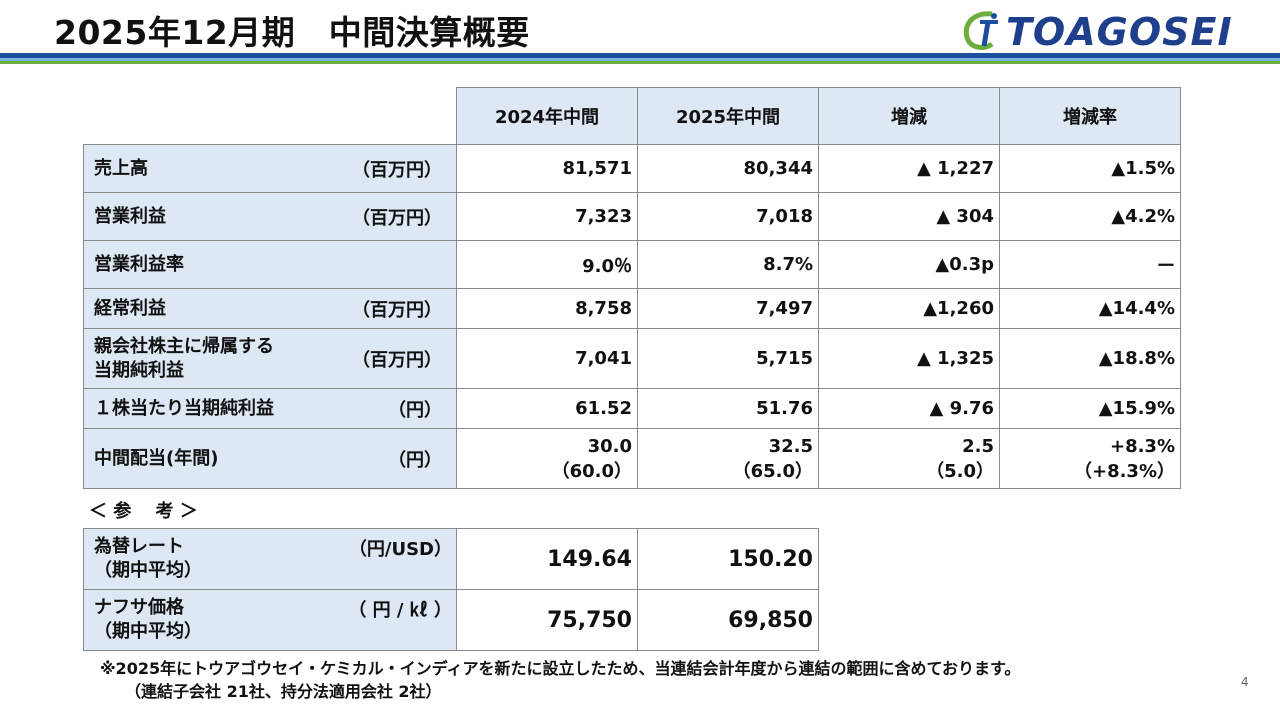  I want to click on value-cell: ▲4.2%, so click(1090, 216).